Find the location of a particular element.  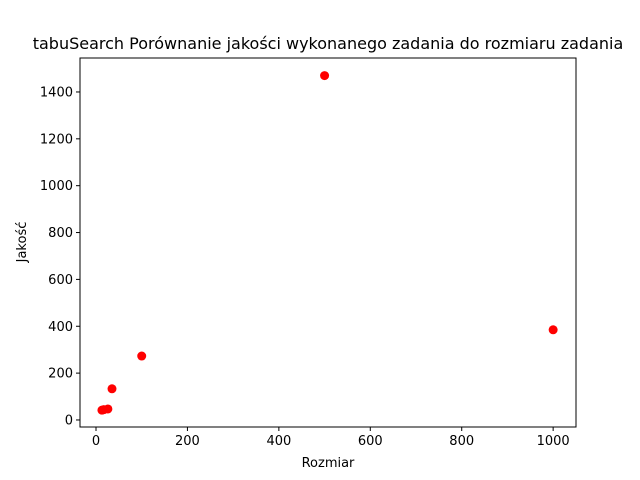

y-tick-label: 400 is located at coordinates (60, 327).